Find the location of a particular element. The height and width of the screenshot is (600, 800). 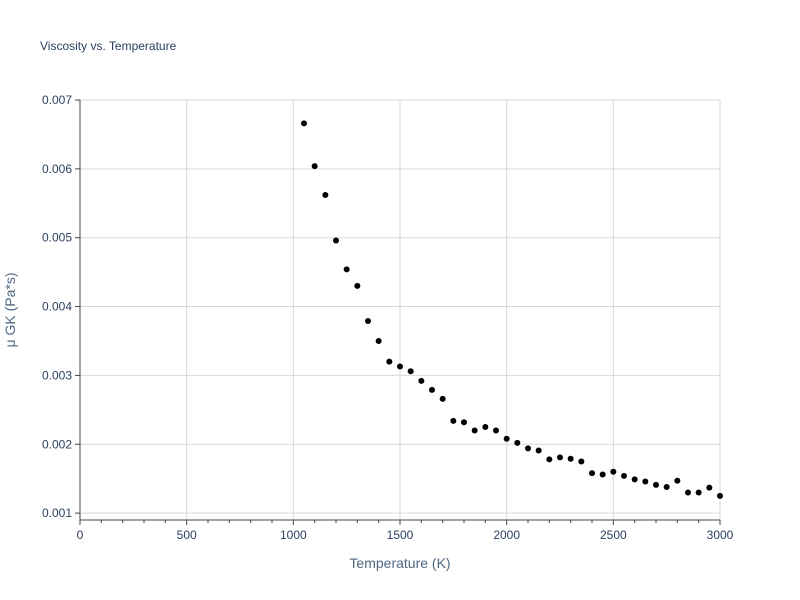

y-tick-label: 0.001 is located at coordinates (57, 513).